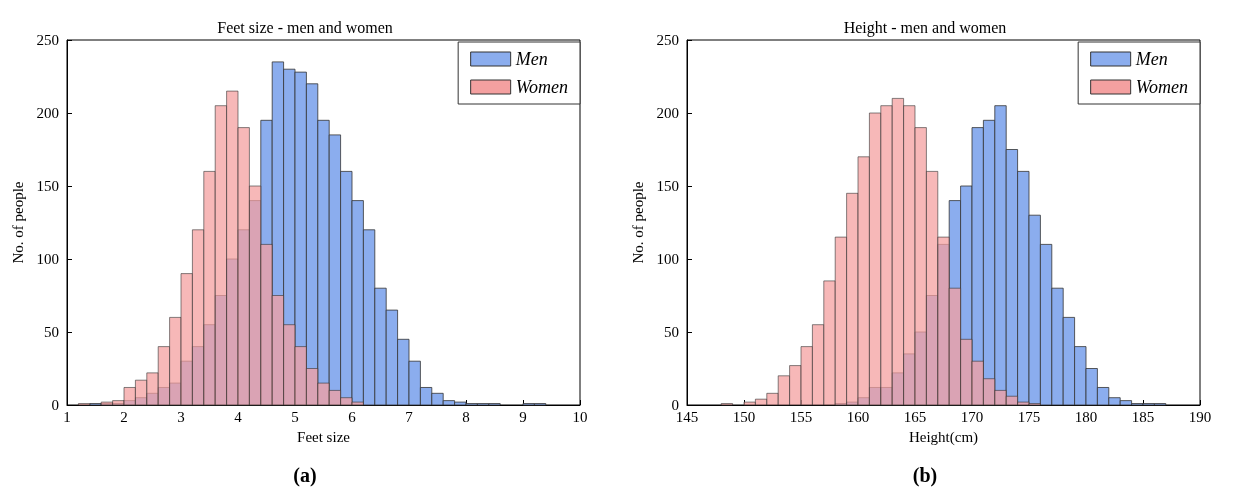 The image size is (1241, 495). What do you see at coordinates (523, 416) in the screenshot?
I see `x-tick-label: 9` at bounding box center [523, 416].